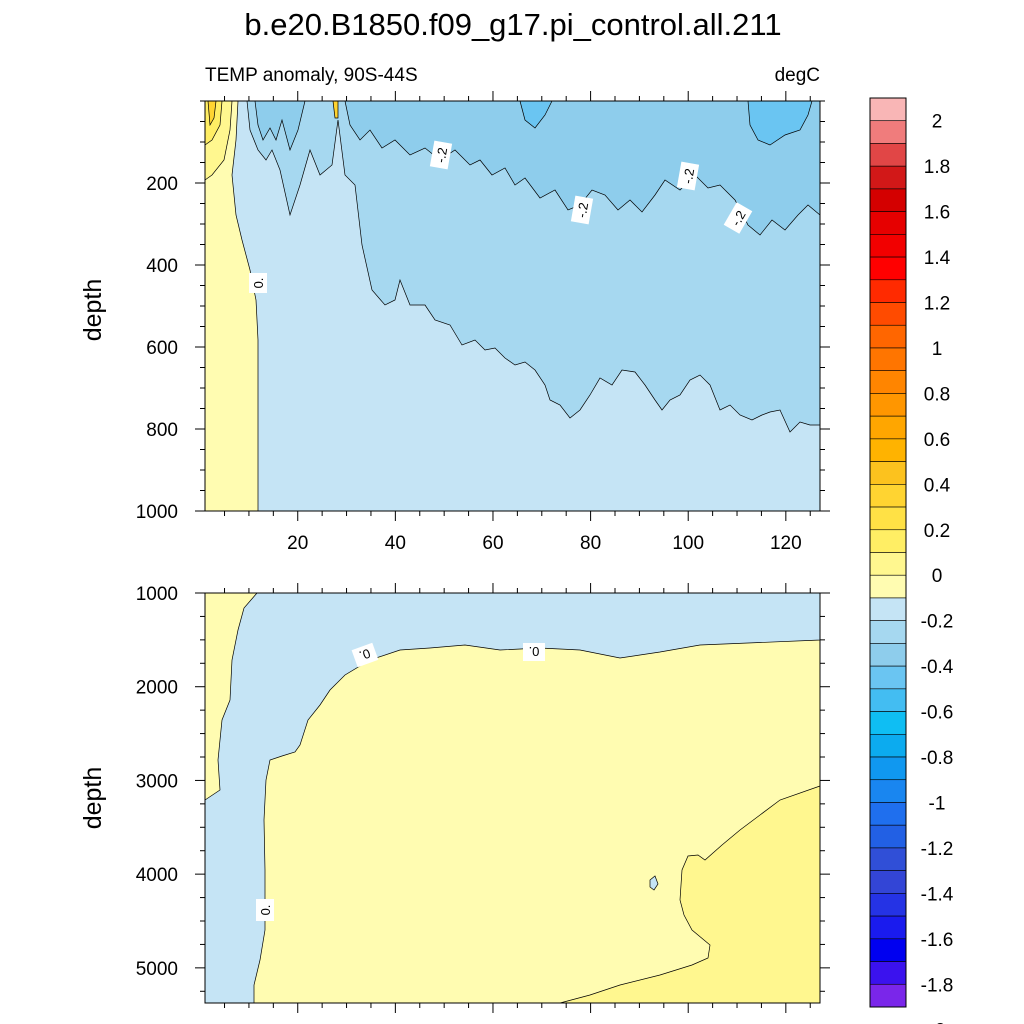 The width and height of the screenshot is (1024, 1024). Describe the element at coordinates (93, 310) in the screenshot. I see `upper-y-axis-label: depth` at that location.